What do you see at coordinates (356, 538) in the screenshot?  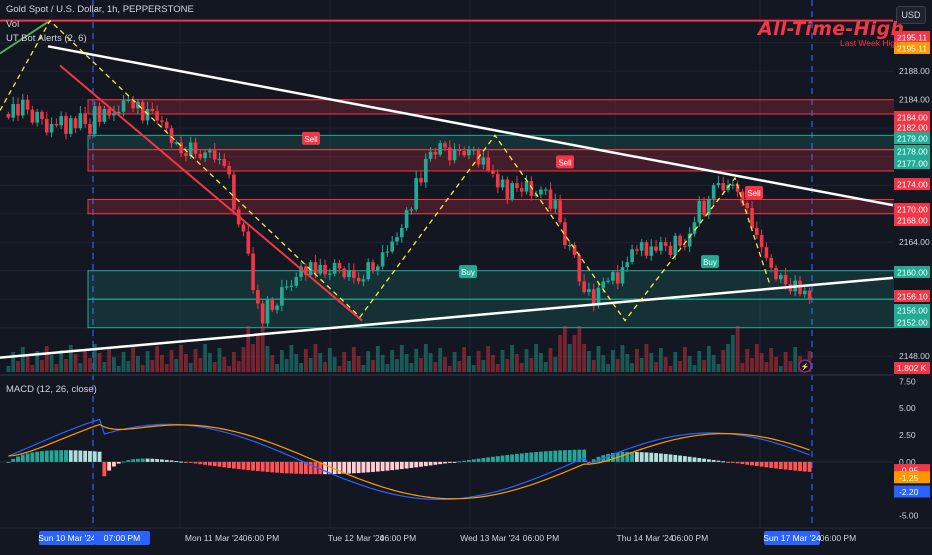 I see `time-tick: Tue 12 Mar '24` at bounding box center [356, 538].